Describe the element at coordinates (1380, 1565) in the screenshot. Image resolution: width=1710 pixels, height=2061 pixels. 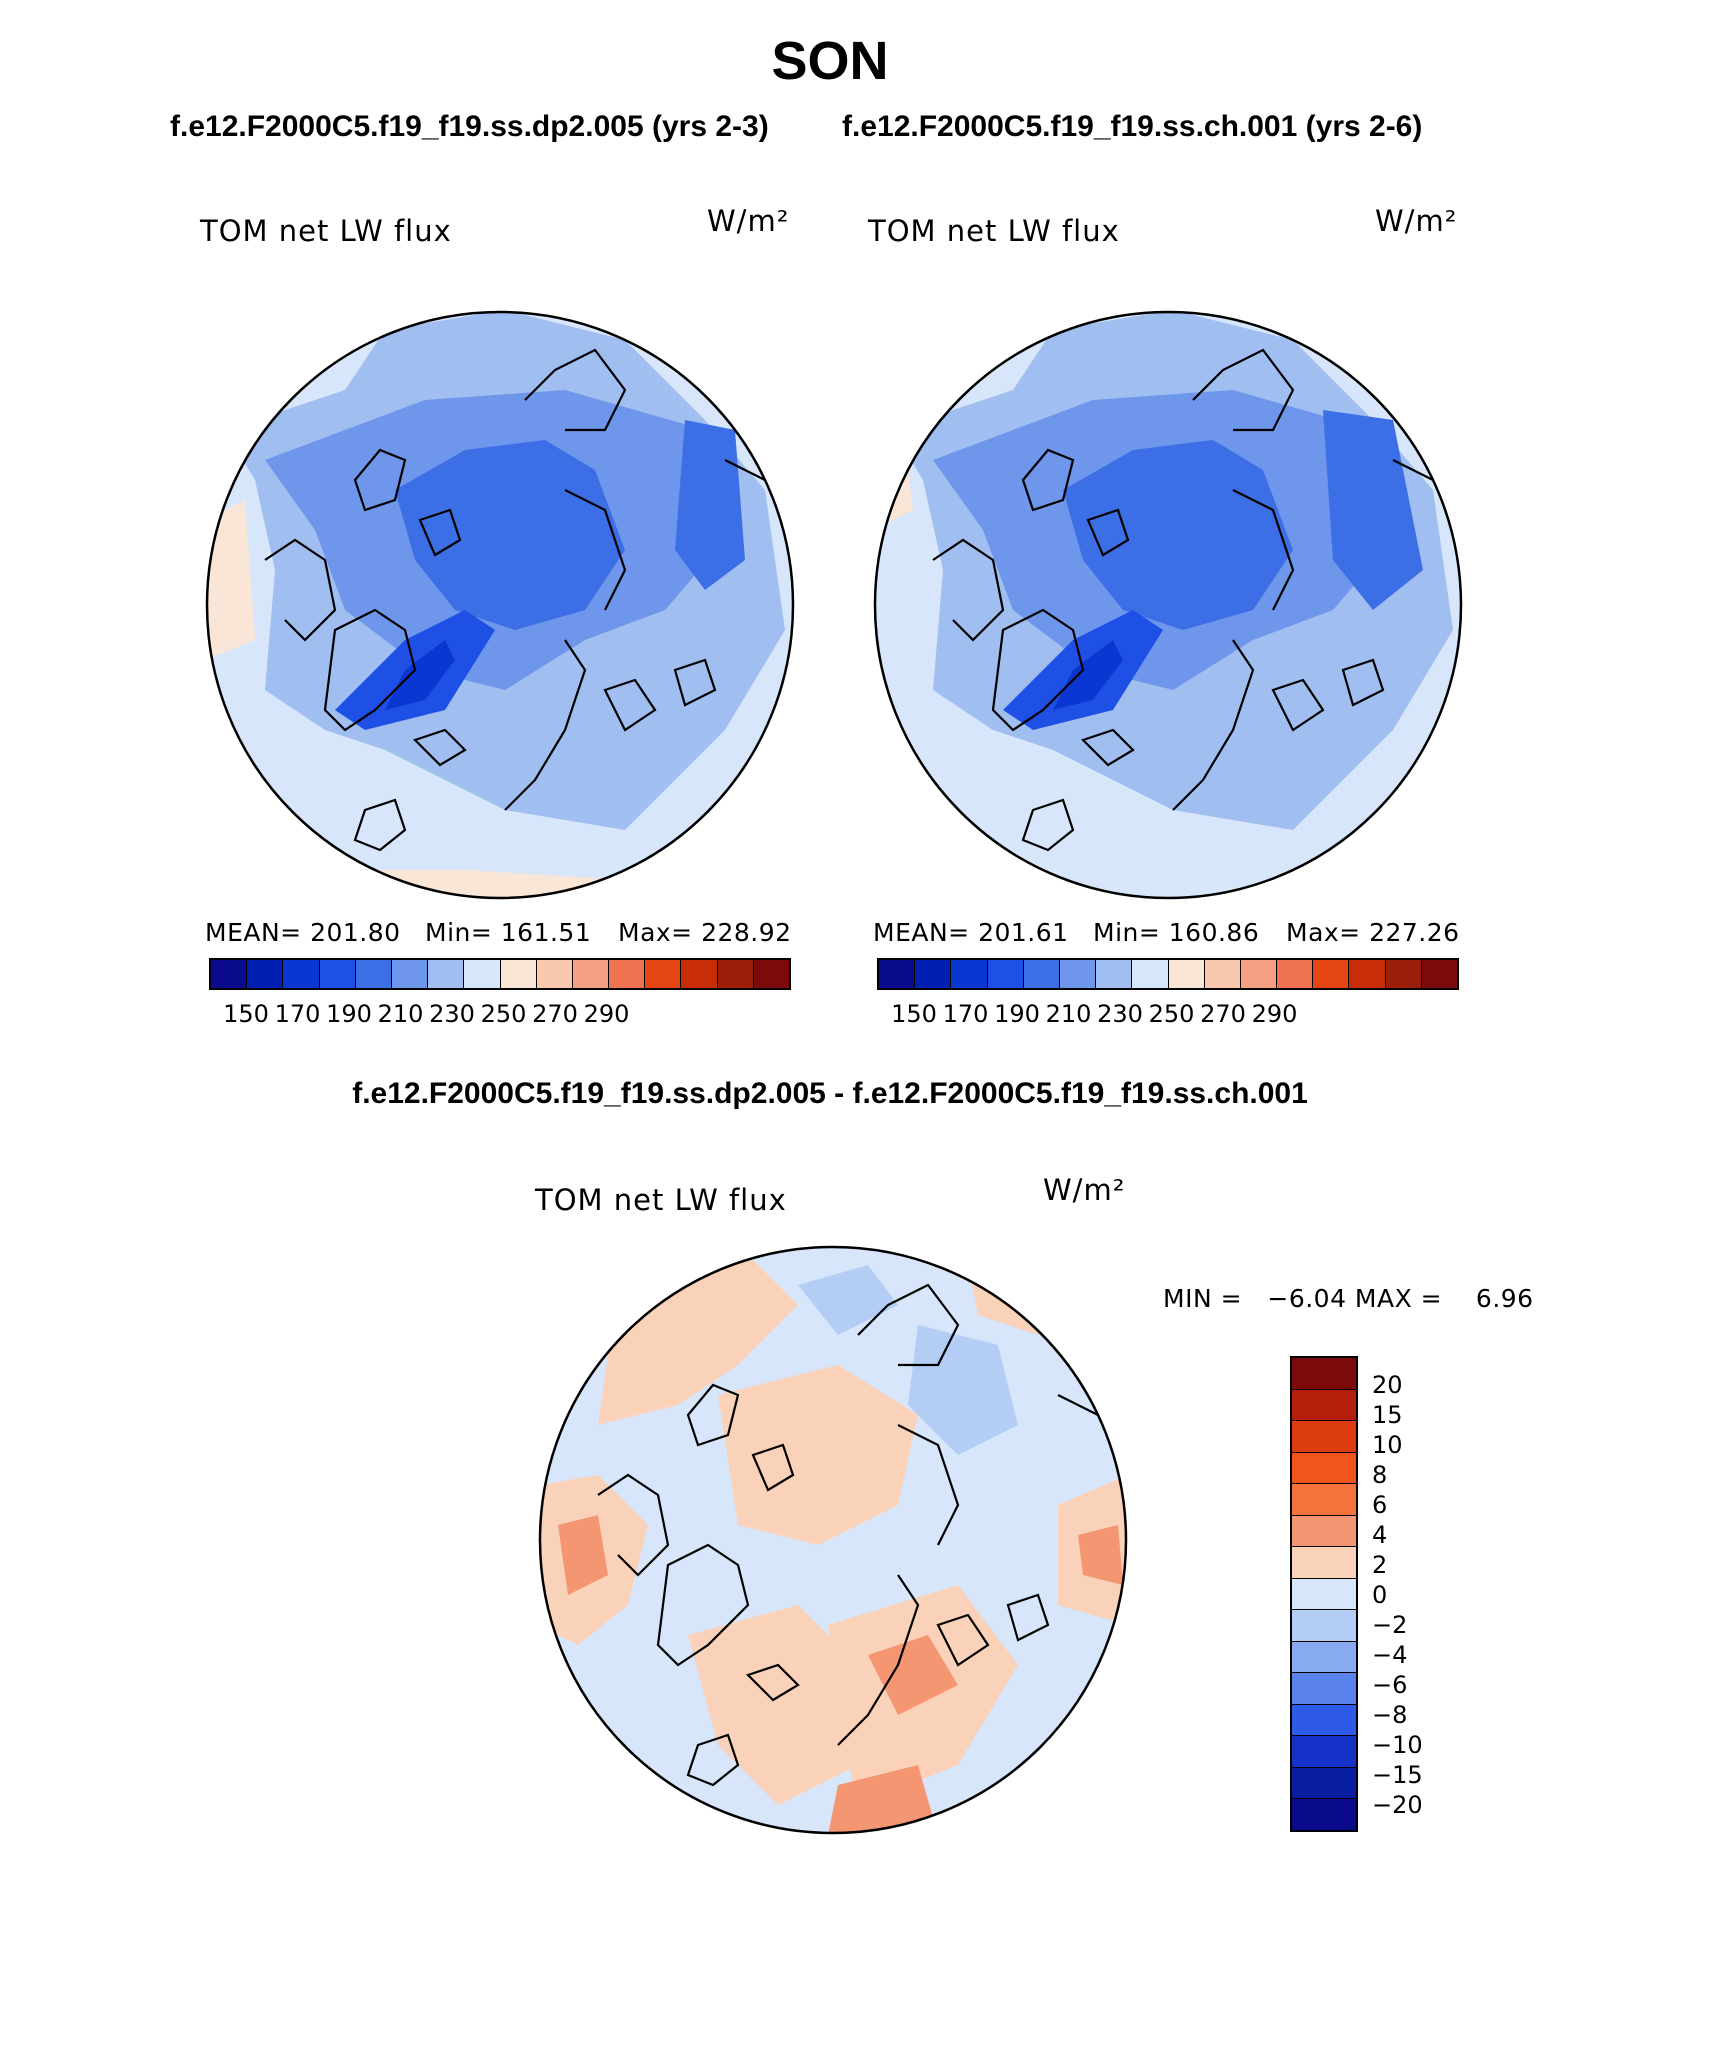
I see `colorbar-tick-label: 2` at that location.